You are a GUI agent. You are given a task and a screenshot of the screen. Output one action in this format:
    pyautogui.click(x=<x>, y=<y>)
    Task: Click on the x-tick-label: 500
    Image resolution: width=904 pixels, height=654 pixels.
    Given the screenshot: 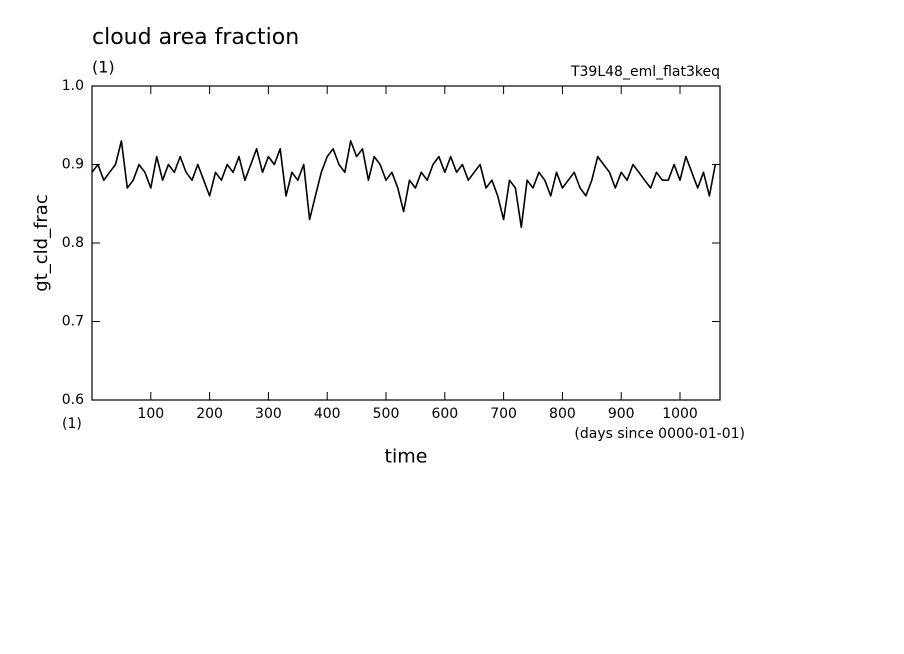 What is the action you would take?
    pyautogui.click(x=386, y=414)
    